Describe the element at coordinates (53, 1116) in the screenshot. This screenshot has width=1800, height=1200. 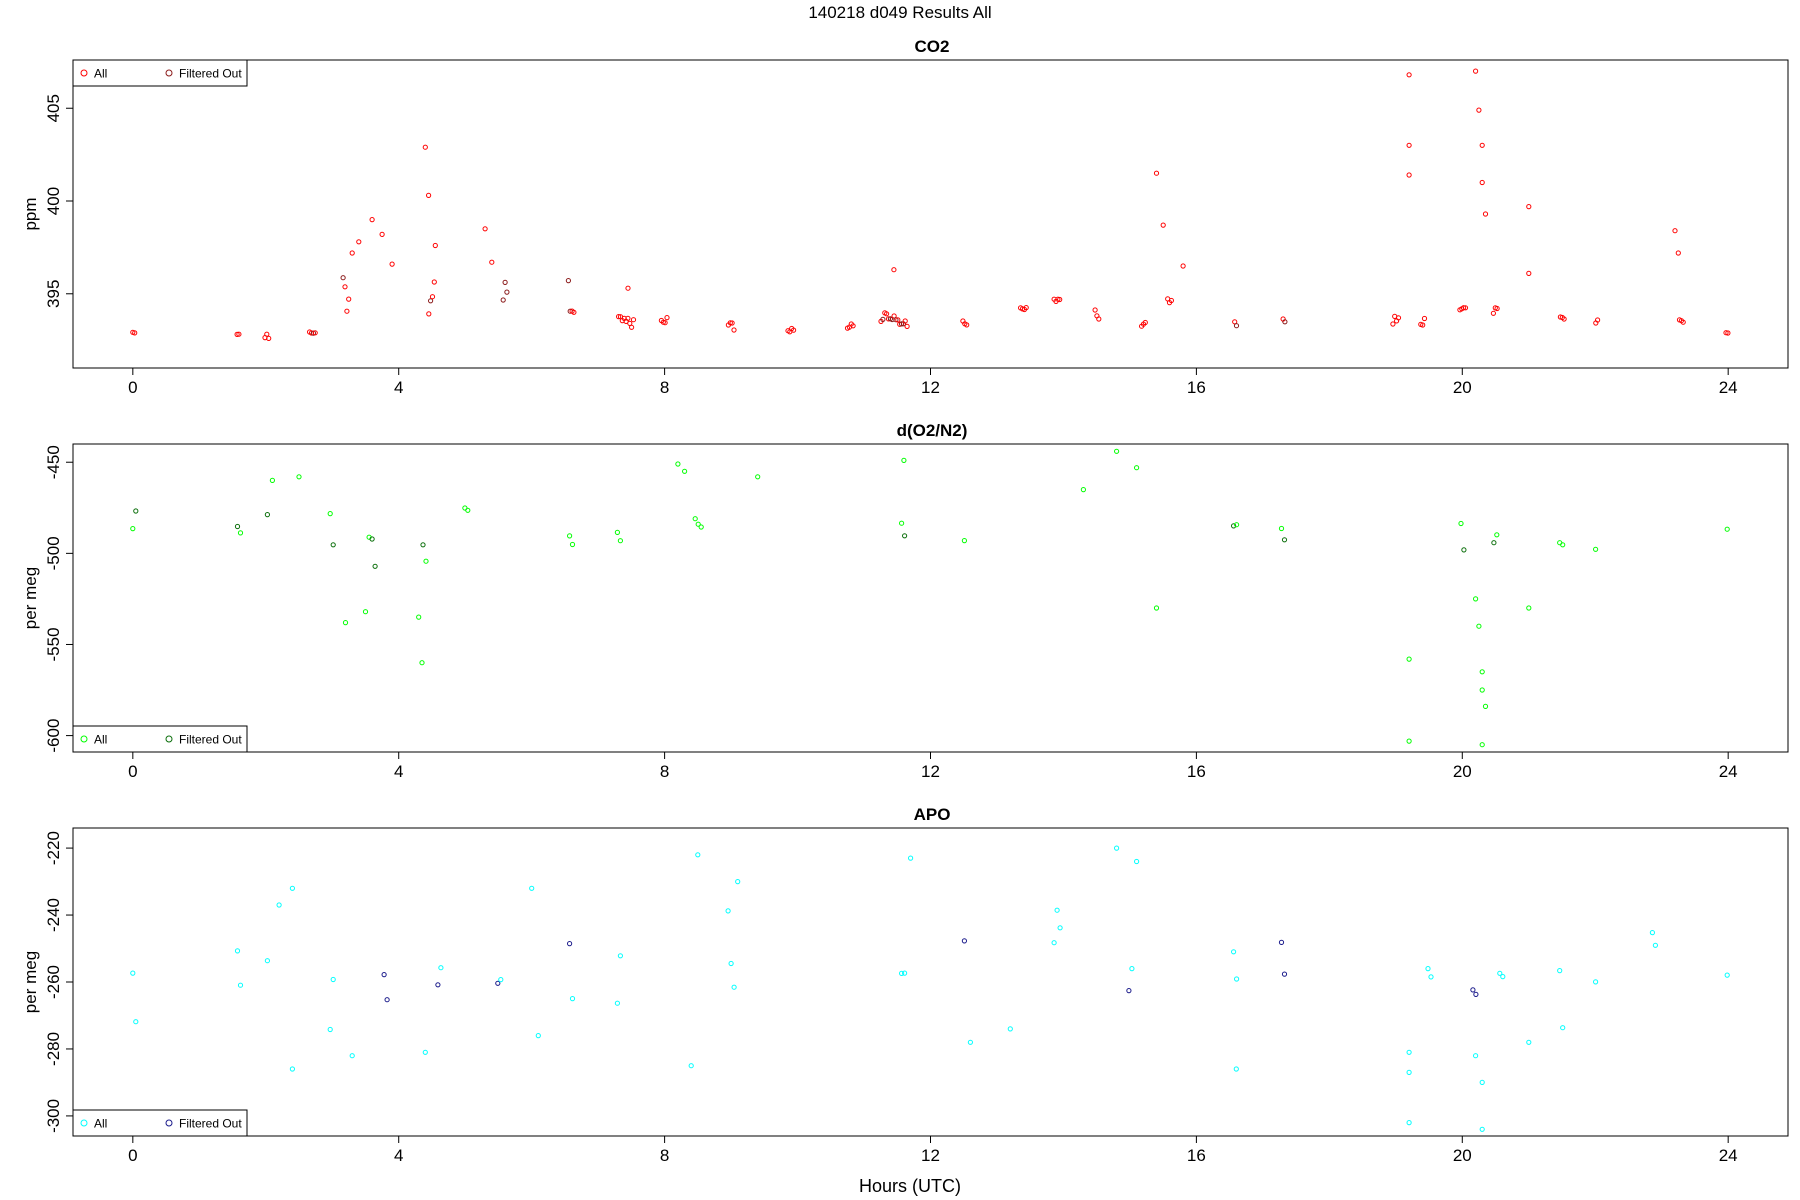
I see `y-tick-label: -300` at that location.